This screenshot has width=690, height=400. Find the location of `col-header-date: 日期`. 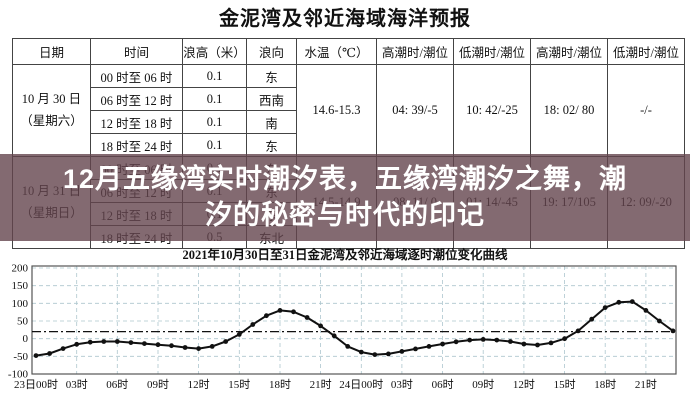

col-header-date: 日期 is located at coordinates (51, 51).